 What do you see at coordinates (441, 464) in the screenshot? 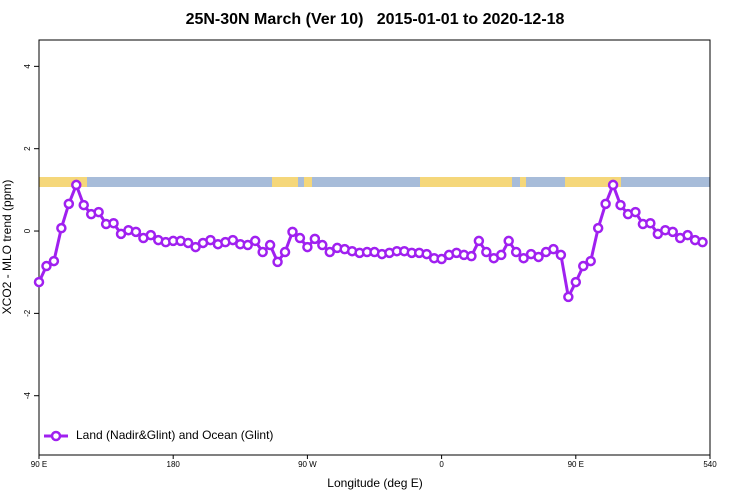
I see `x-tick-label: 0` at bounding box center [441, 464].